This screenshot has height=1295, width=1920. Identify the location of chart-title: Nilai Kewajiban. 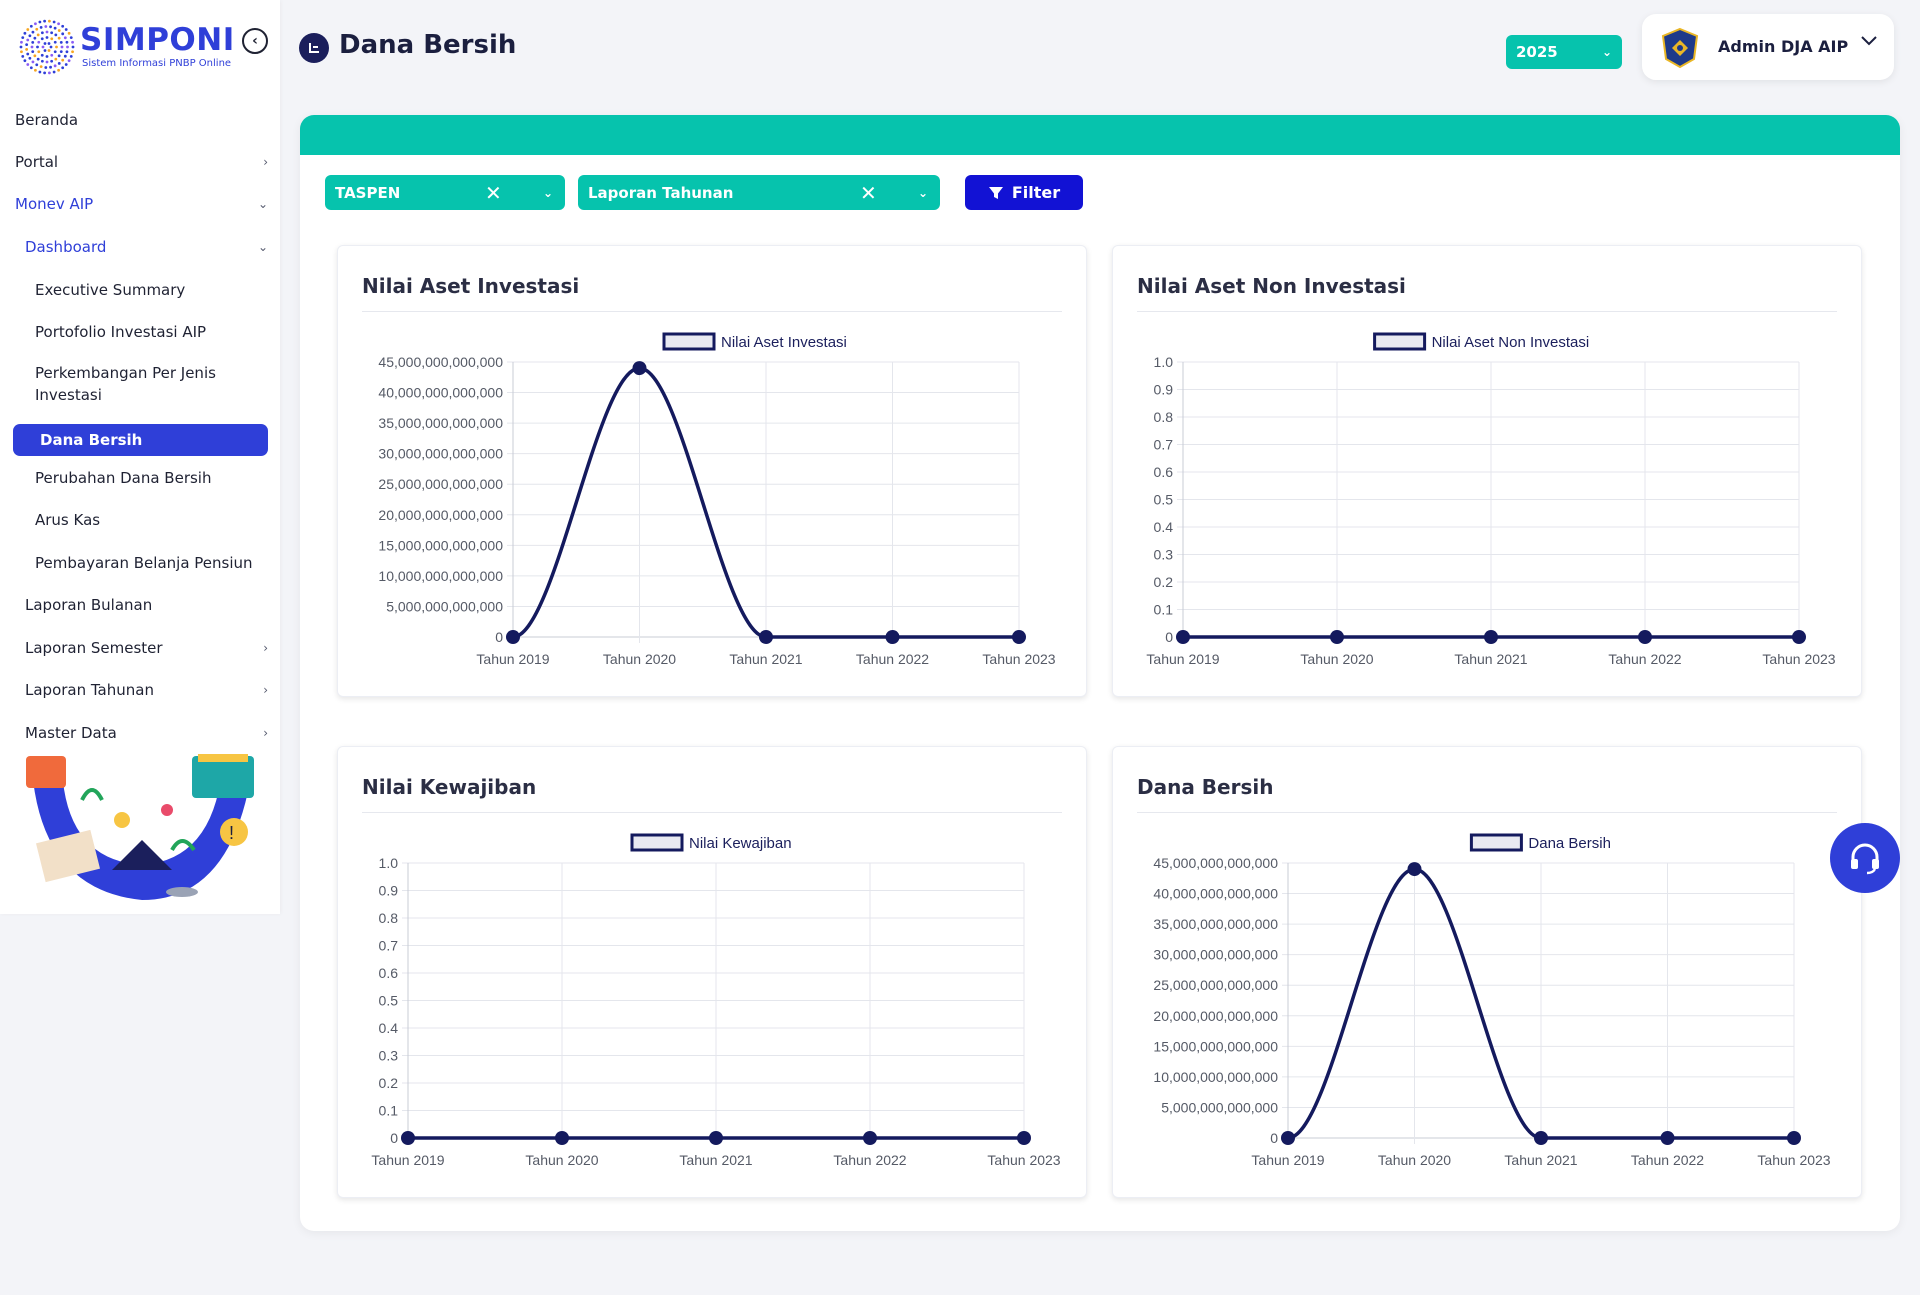
(449, 787).